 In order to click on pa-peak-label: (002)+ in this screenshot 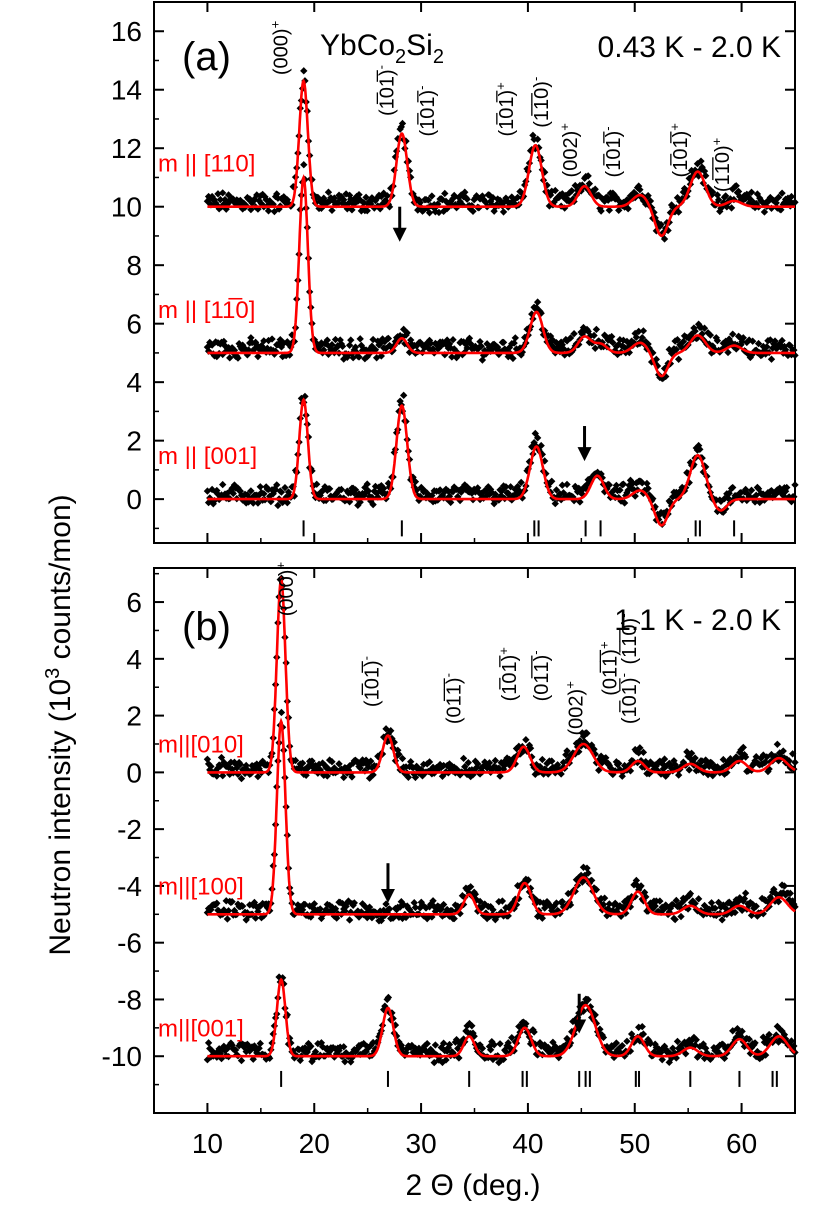, I will do `click(569, 150)`.